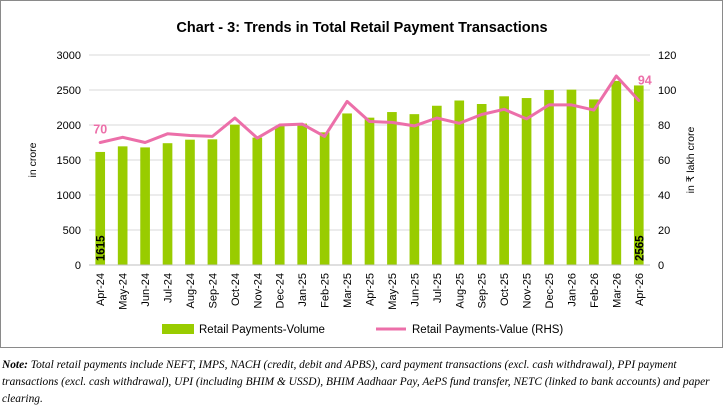 The width and height of the screenshot is (725, 410). Describe the element at coordinates (691, 159) in the screenshot. I see `y2-axis-label: in ₹ lakh crore` at that location.